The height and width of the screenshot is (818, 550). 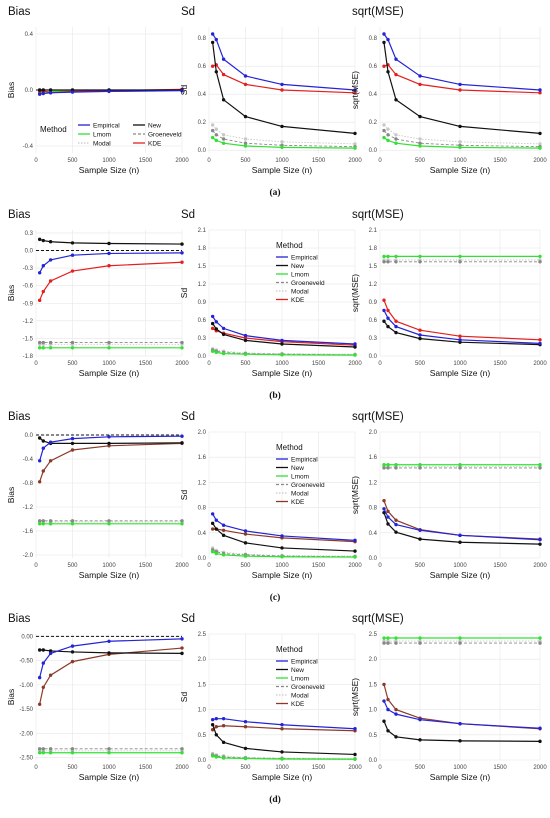 What do you see at coordinates (373, 231) in the screenshot?
I see `y-tick-label: 2.1` at bounding box center [373, 231].